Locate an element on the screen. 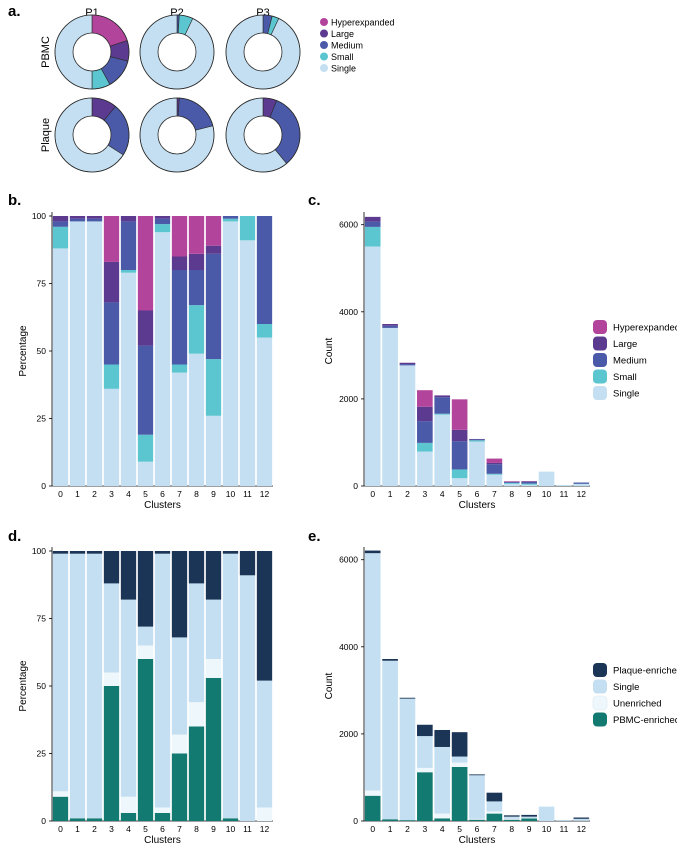 Image resolution: width=677 pixels, height=856 pixels. bar-segment-cluster-4-pbmc-enriched is located at coordinates (128, 816).